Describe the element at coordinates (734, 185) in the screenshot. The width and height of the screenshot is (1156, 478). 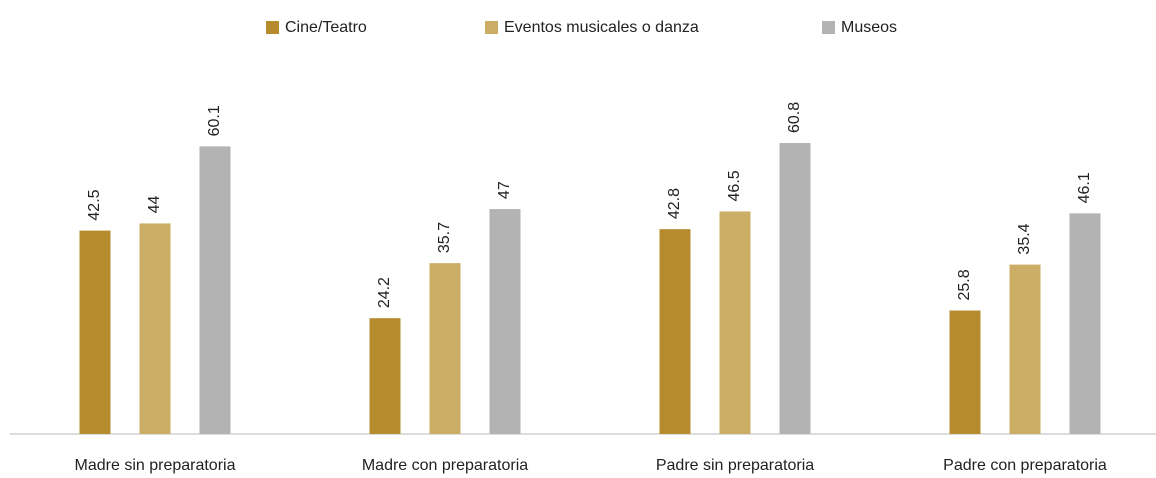
I see `value-label: 46.5` at that location.